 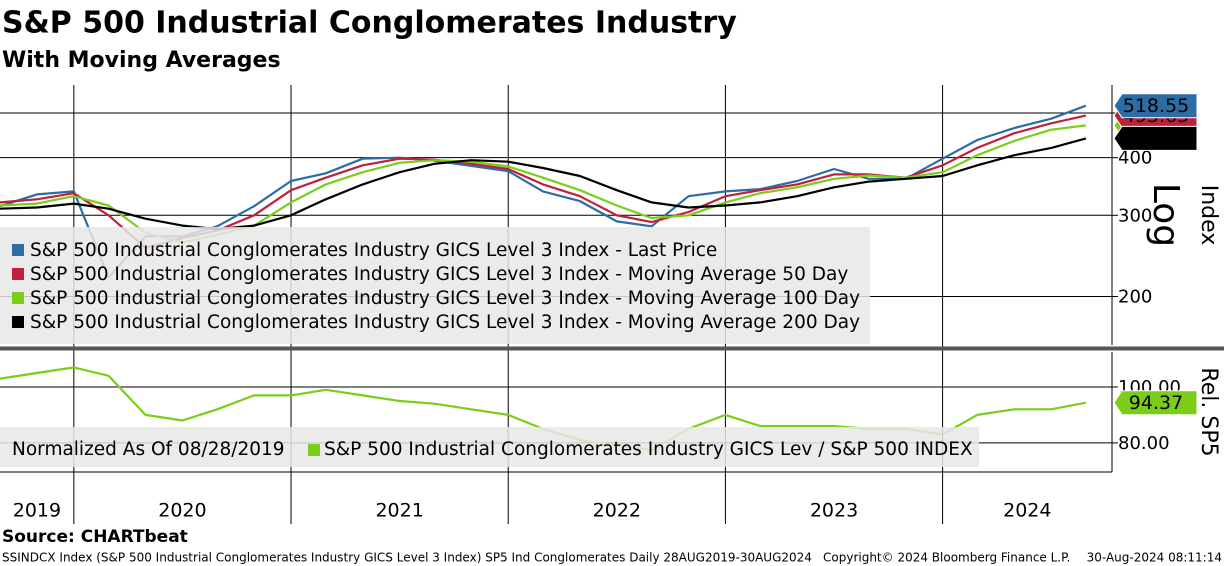 What do you see at coordinates (834, 511) in the screenshot?
I see `x-tick-label: 2023` at bounding box center [834, 511].